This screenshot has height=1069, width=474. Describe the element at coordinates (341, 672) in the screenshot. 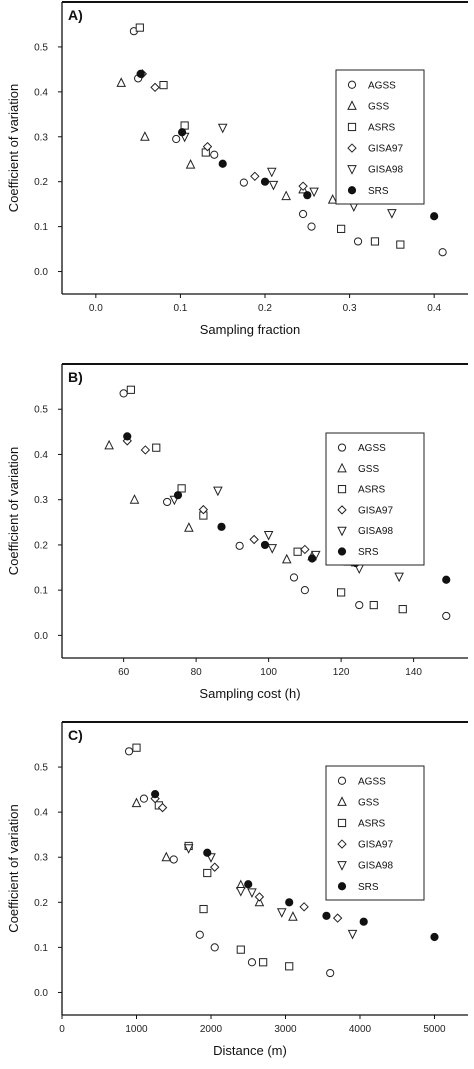

I see `x-tick-label: 120` at that location.